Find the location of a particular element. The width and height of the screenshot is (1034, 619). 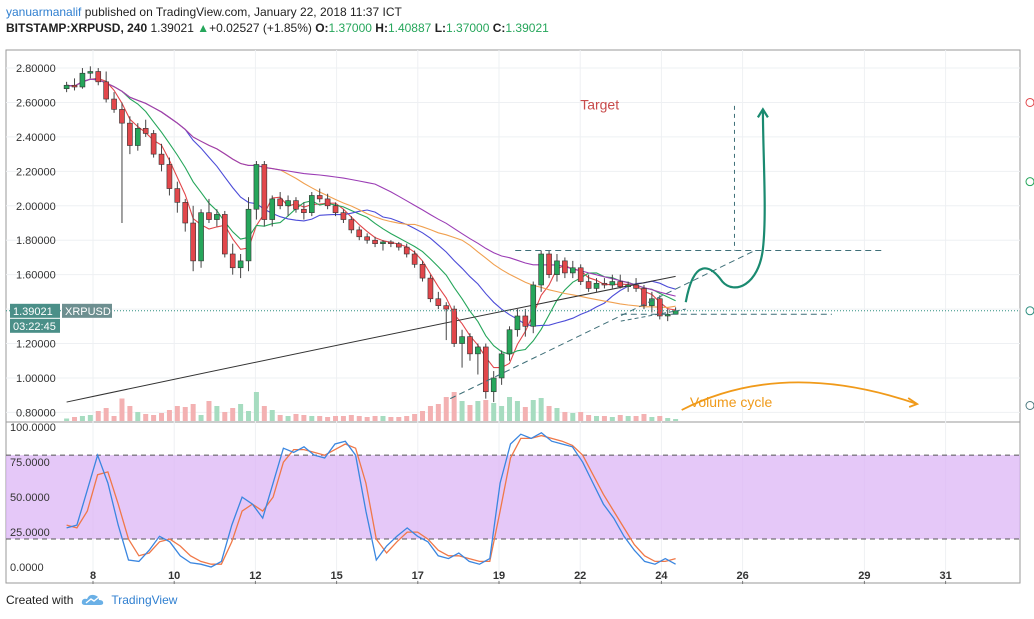

symbol-label: BITSTAMP:XRPUSD, 240 is located at coordinates (77, 28).